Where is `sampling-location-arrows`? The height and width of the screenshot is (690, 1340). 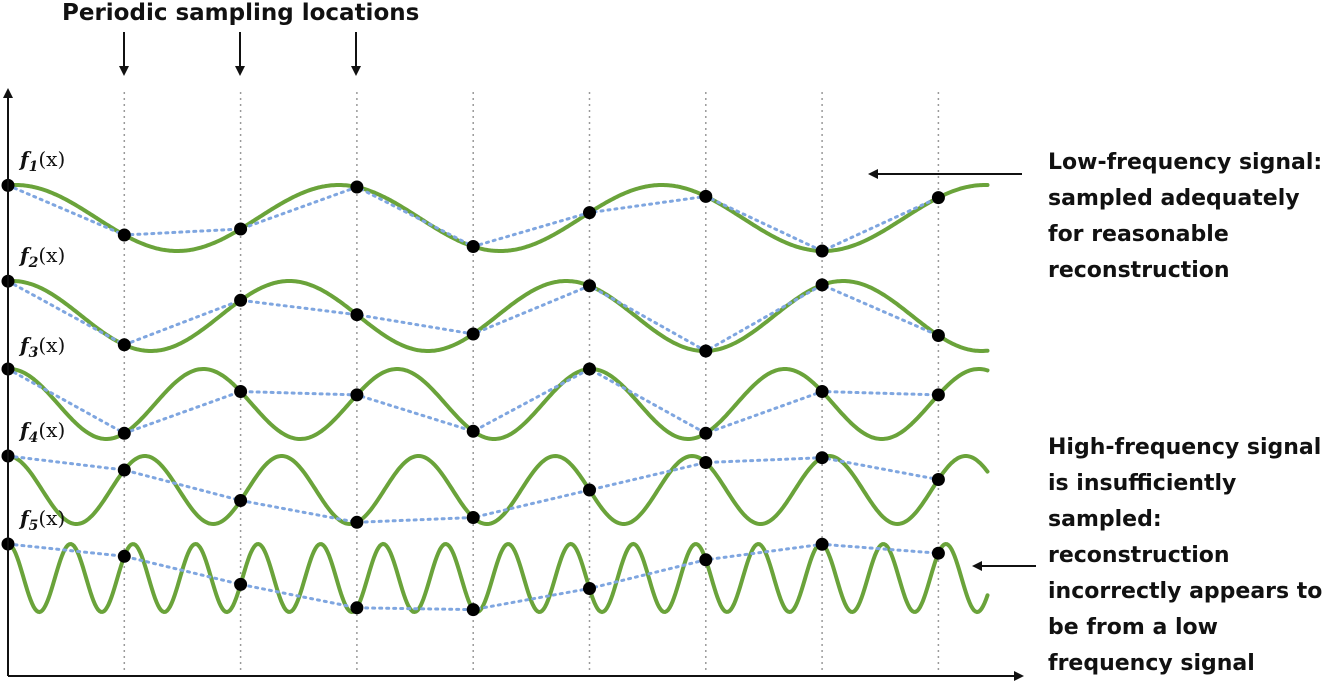 sampling-location-arrows is located at coordinates (240, 54).